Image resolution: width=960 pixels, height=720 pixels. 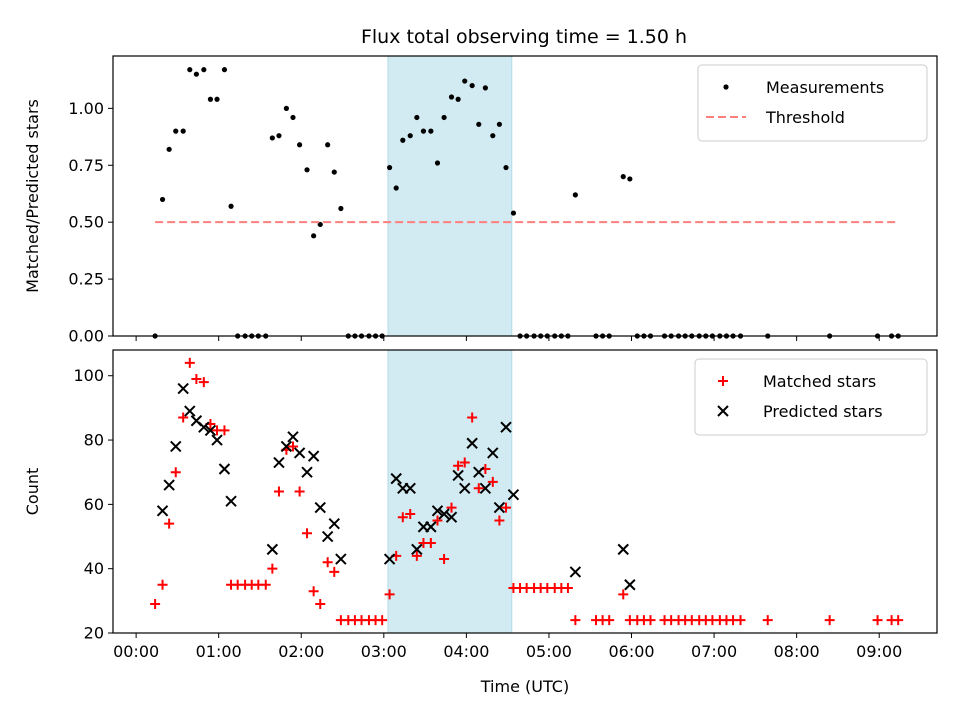 I want to click on y-tick-label: 60, so click(x=94, y=504).